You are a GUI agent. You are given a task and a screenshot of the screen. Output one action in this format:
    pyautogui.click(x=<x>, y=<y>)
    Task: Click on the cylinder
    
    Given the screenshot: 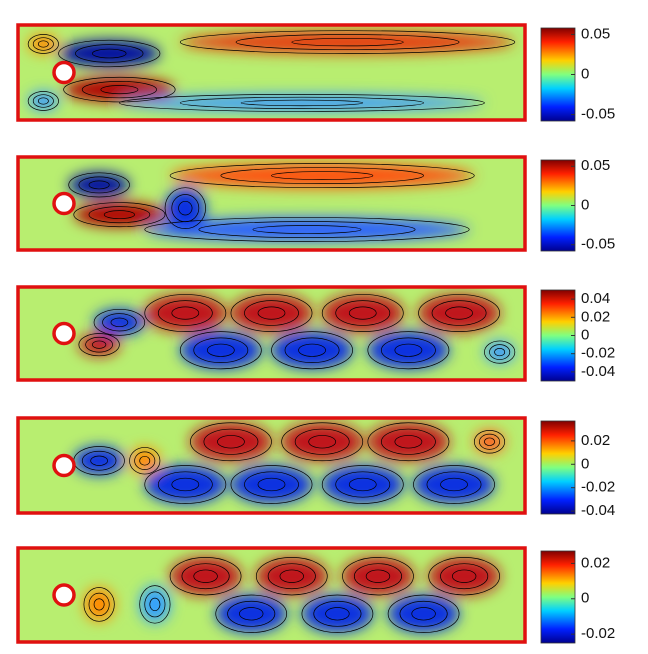 What is the action you would take?
    pyautogui.click(x=64, y=203)
    